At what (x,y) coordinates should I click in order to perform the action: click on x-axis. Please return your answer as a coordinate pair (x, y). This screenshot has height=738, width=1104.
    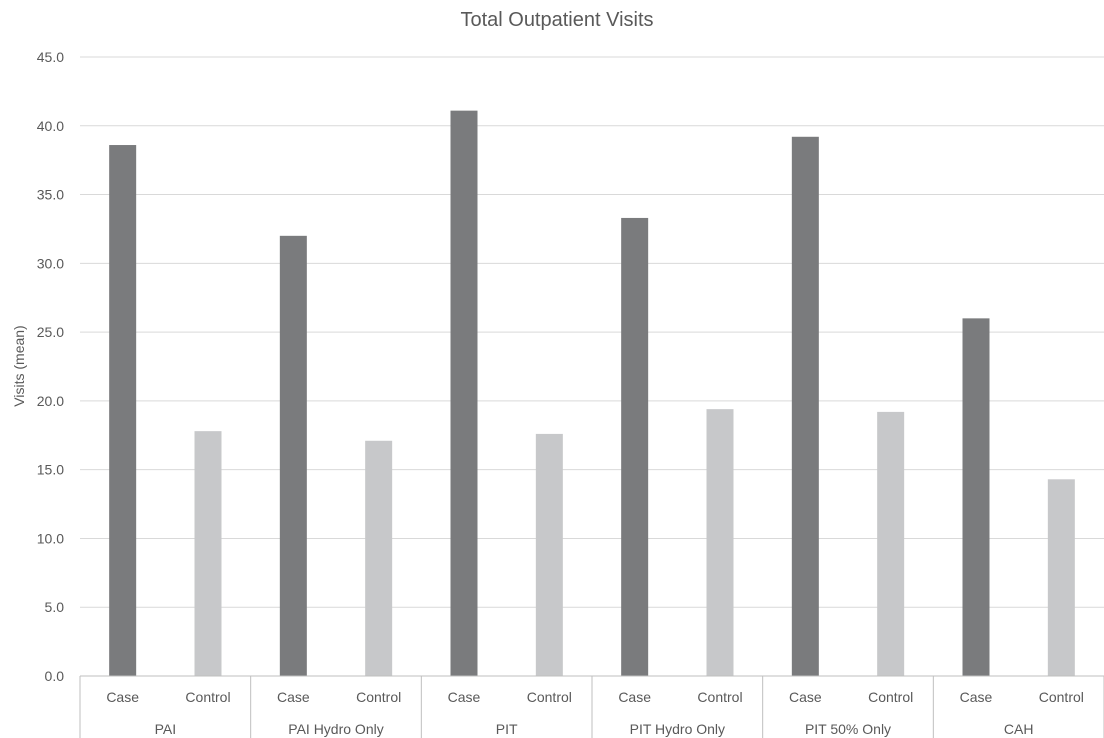
    Looking at the image, I should click on (591, 706).